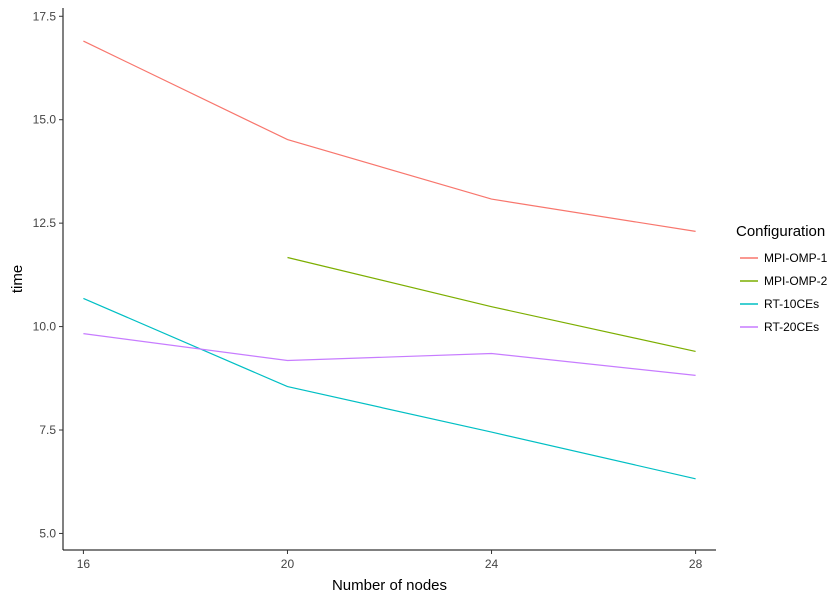 This screenshot has height=599, width=836. I want to click on x-axis-title: Number of nodes, so click(389, 585).